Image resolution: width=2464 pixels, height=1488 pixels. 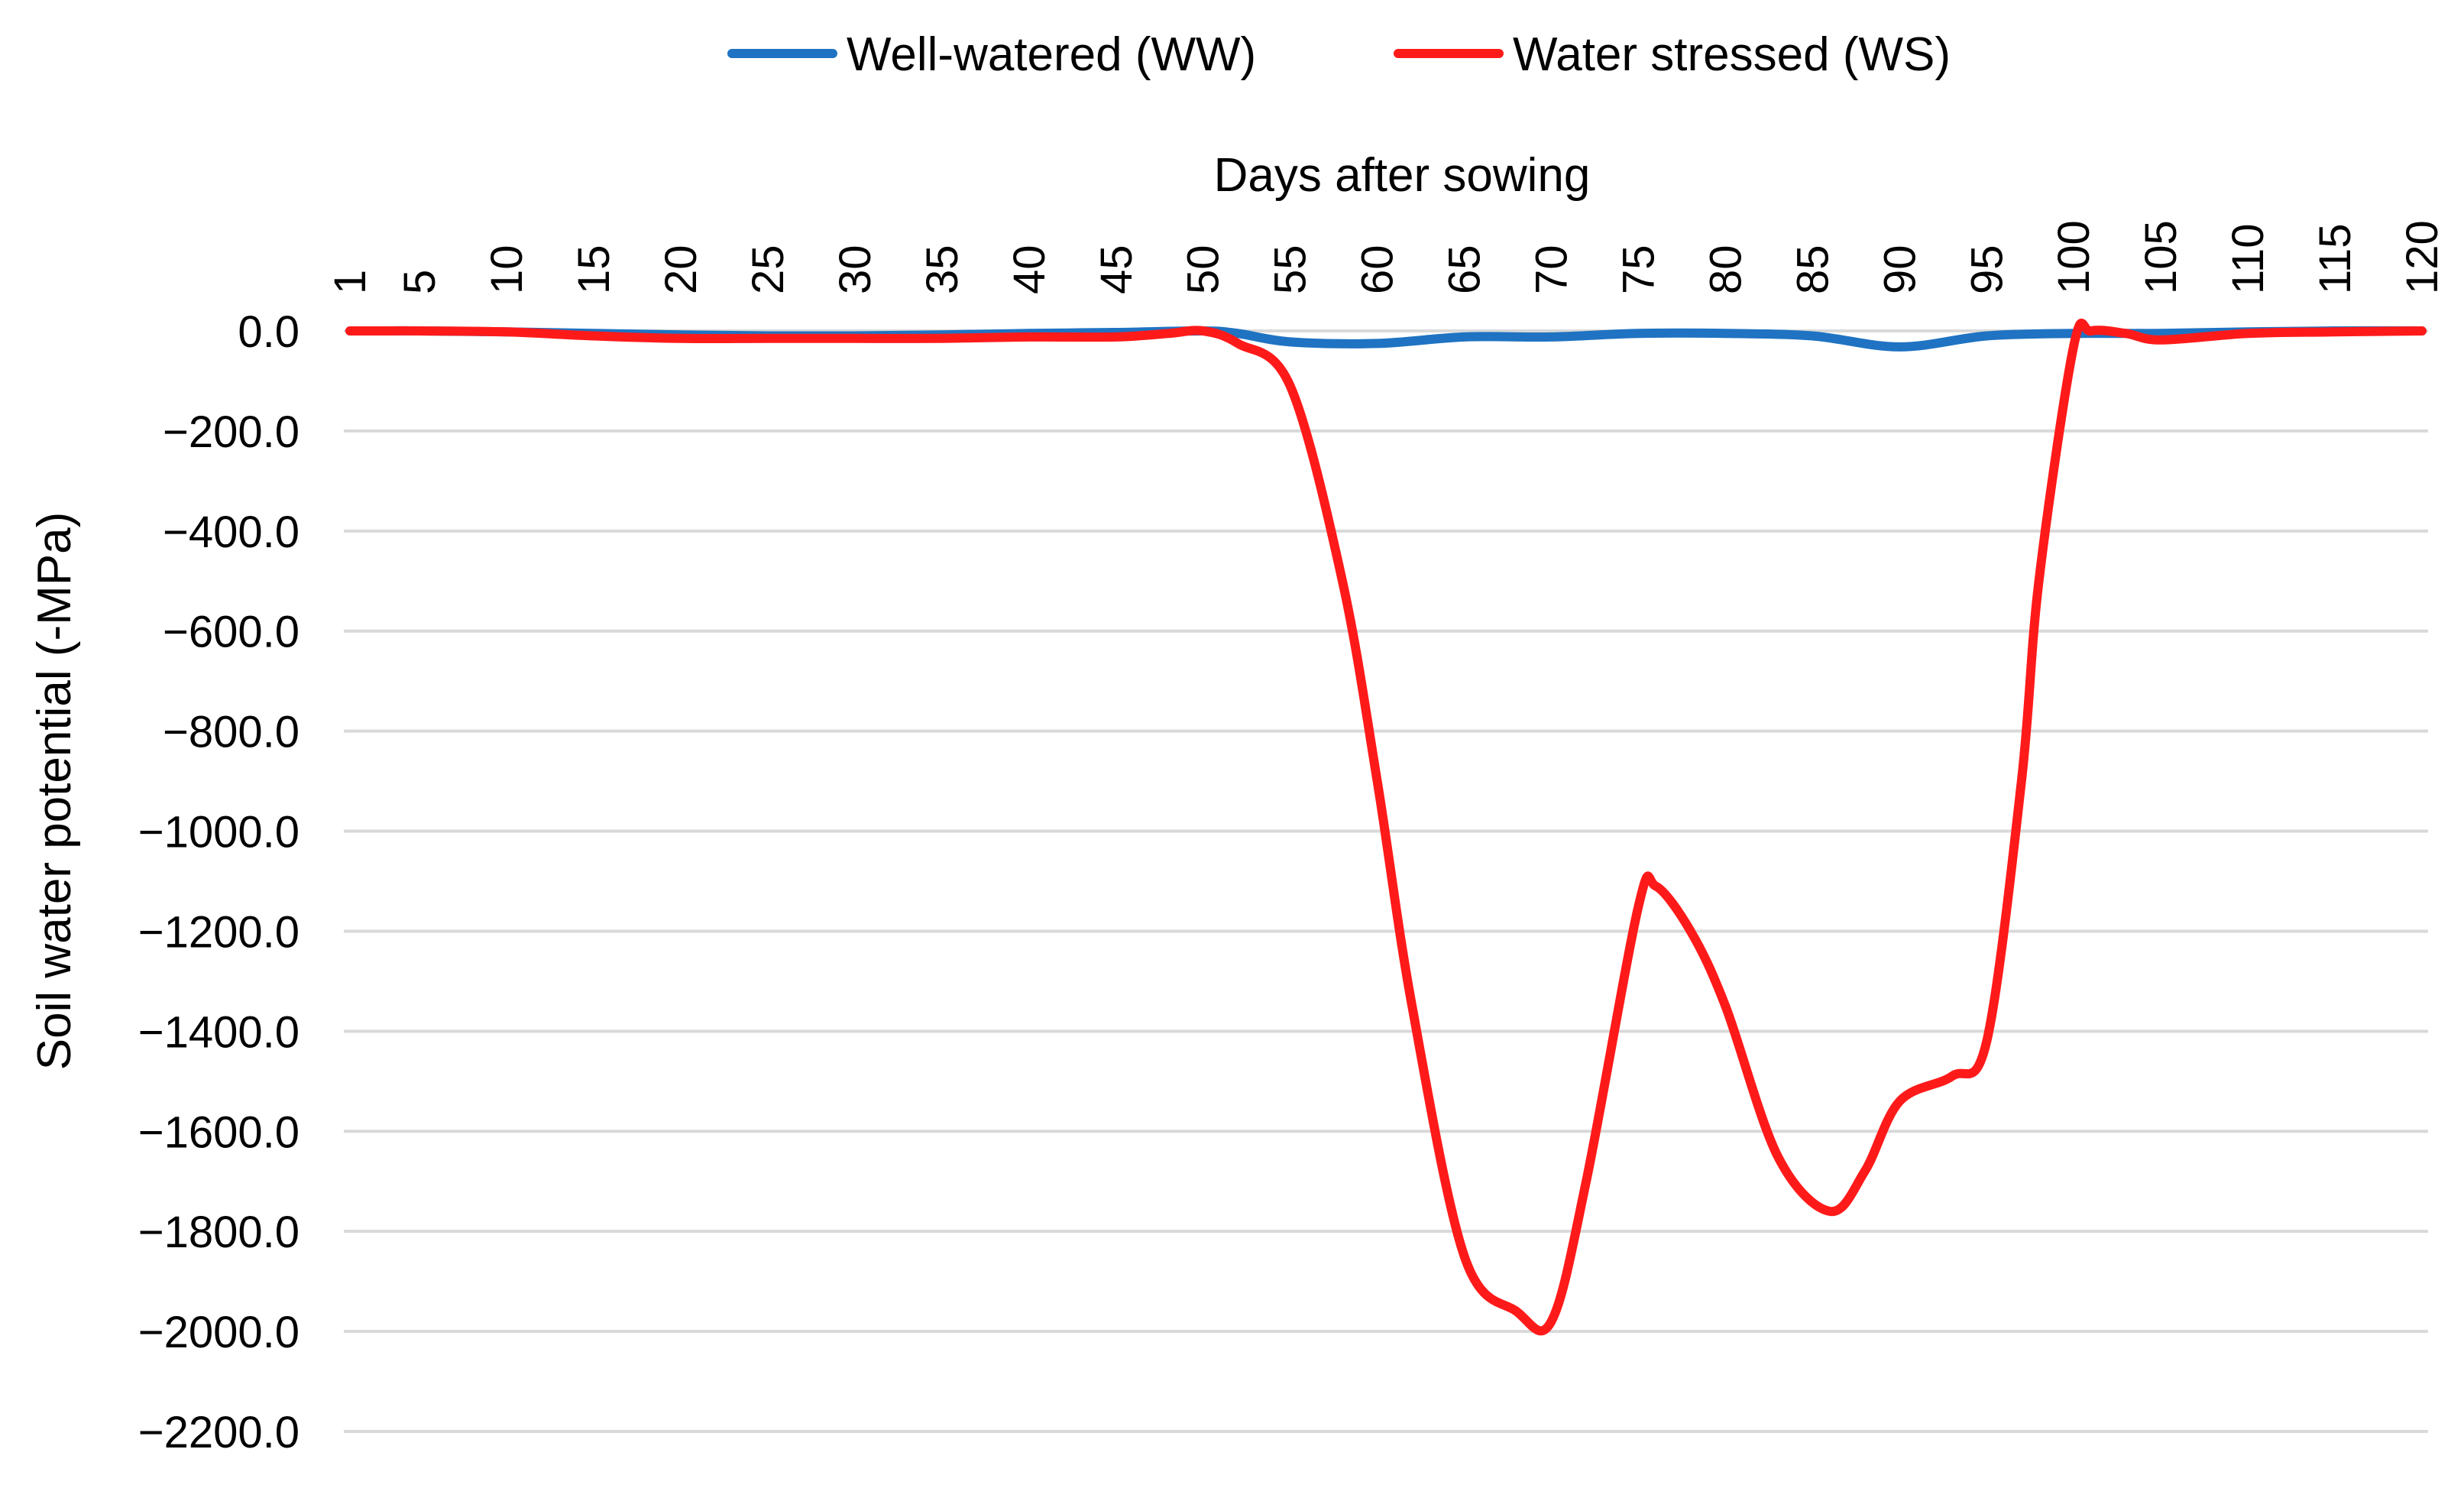 I want to click on x-tick-label: 105, so click(x=2161, y=257).